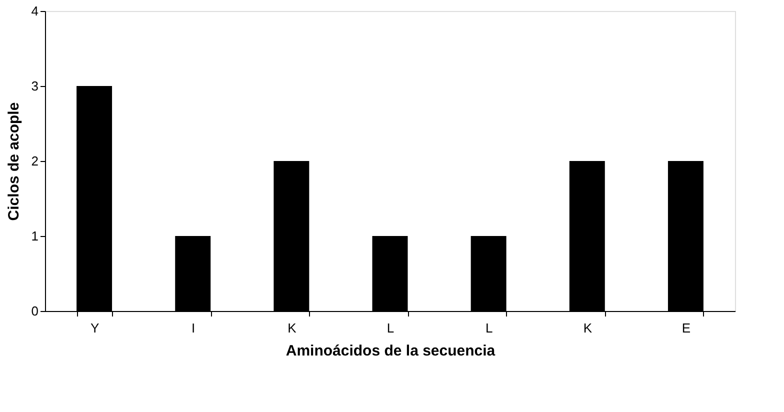  What do you see at coordinates (95, 328) in the screenshot?
I see `x-tick-label: Y` at bounding box center [95, 328].